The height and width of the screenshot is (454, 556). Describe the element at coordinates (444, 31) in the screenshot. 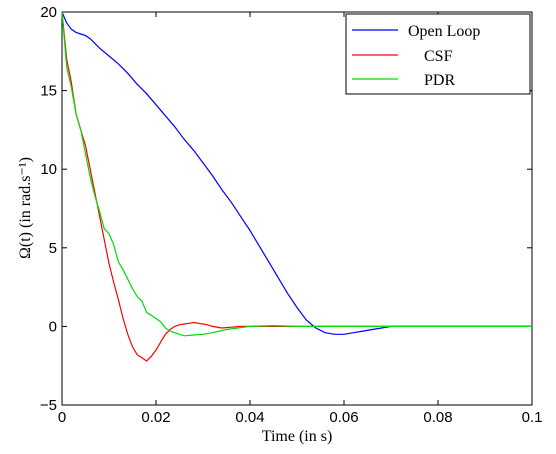

I see `legend-label-open-loop: Open Loop` at that location.